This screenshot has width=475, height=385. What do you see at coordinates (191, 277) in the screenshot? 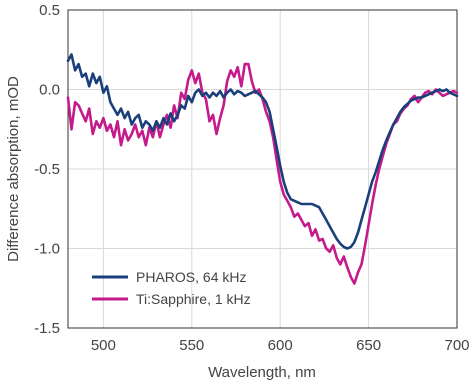
I see `legend-label: PHAROS, 64 kHz` at bounding box center [191, 277].